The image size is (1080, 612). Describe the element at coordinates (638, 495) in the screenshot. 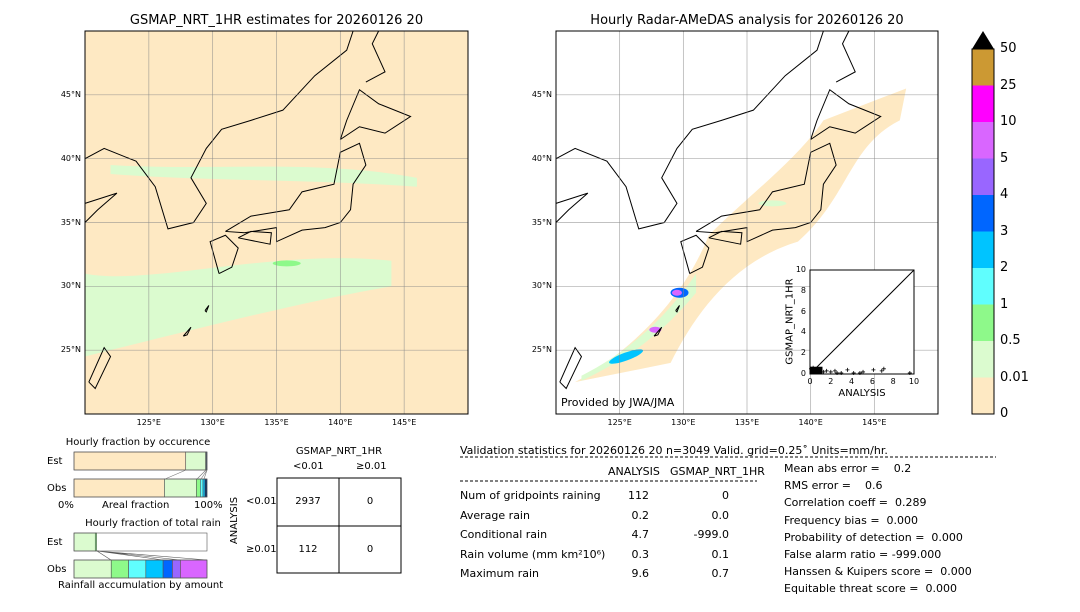

I see `stats-row-analysis: 112` at that location.